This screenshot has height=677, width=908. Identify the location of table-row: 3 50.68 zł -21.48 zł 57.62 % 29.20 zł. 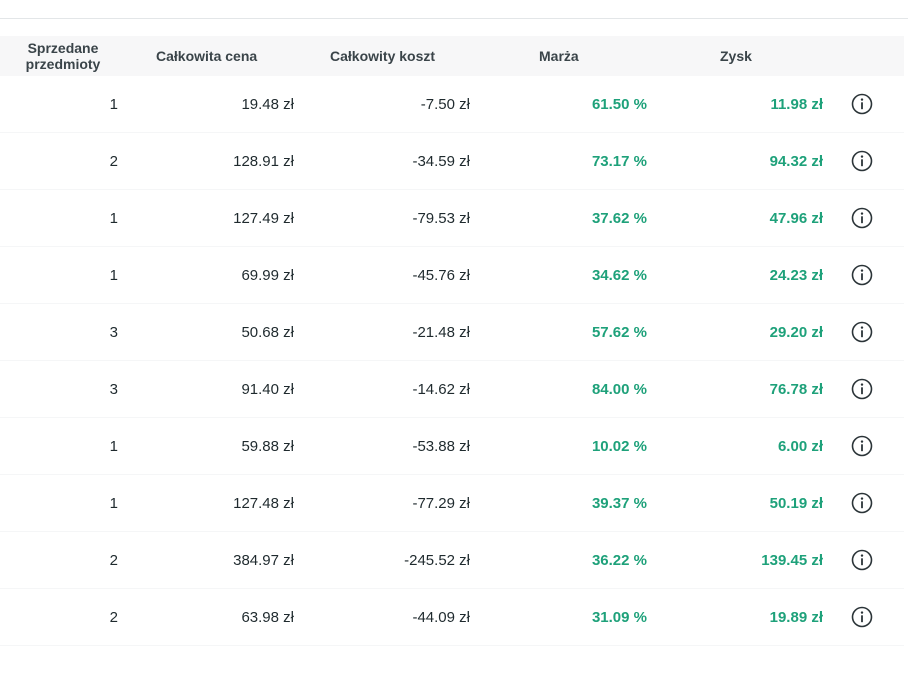
(452, 332).